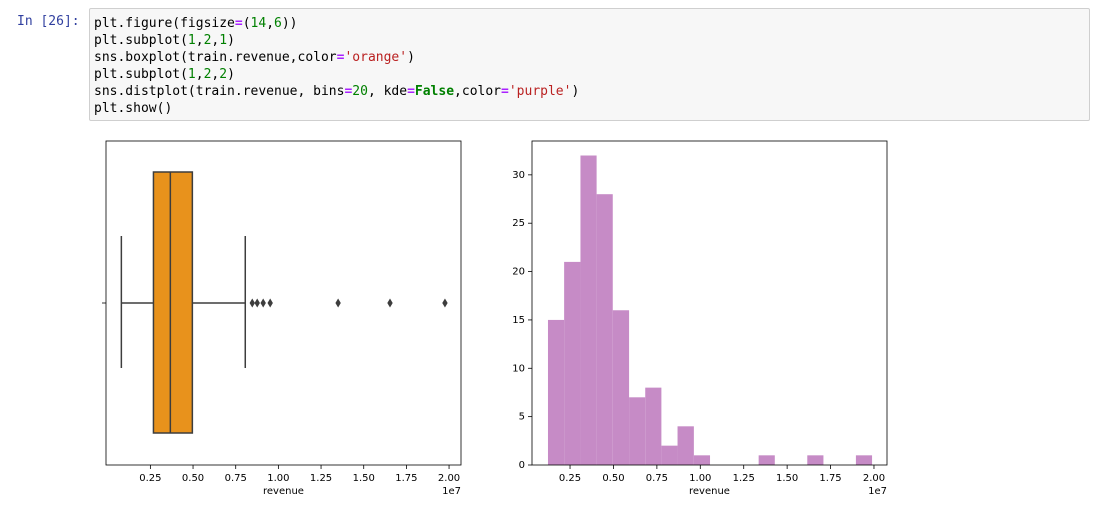 Image resolution: width=1102 pixels, height=521 pixels. Describe the element at coordinates (133, 108) in the screenshot. I see `code-line: plt.show()` at that location.